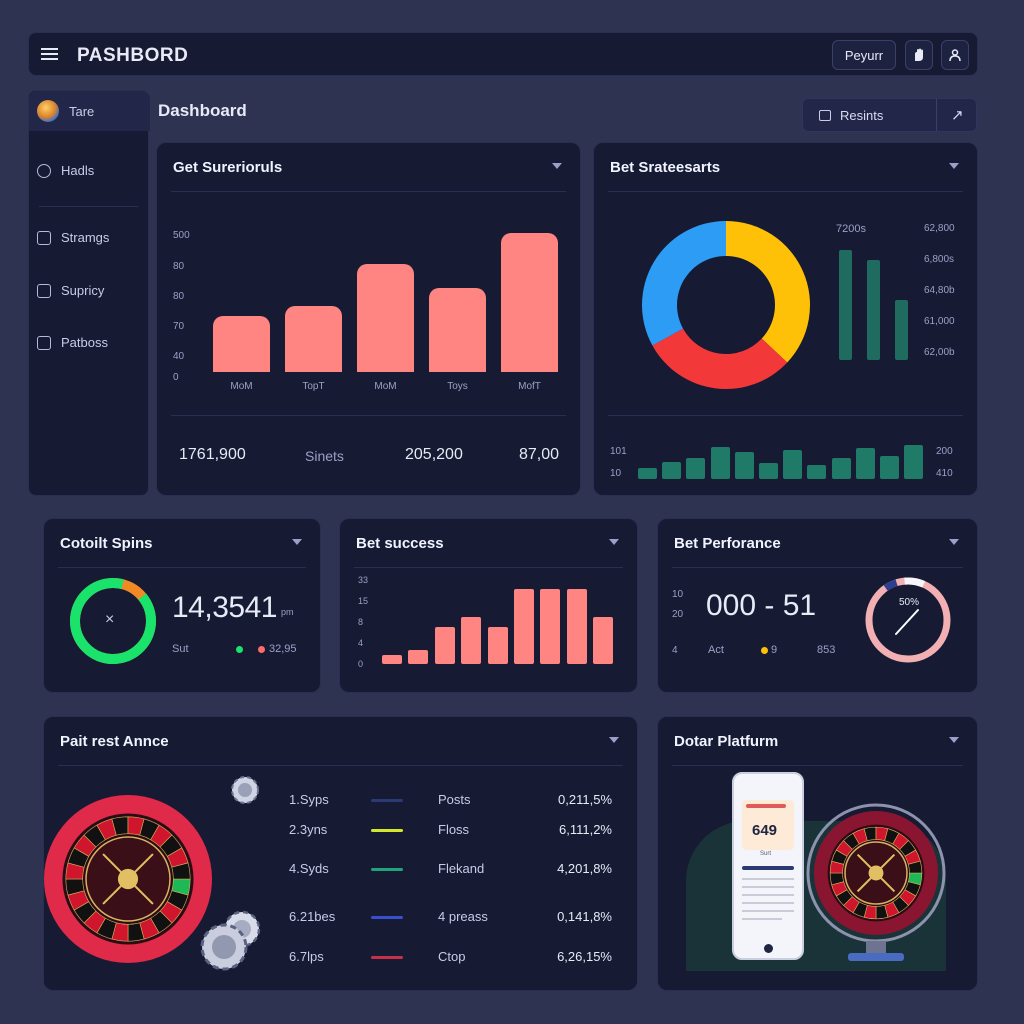 The image size is (1024, 1024). Describe the element at coordinates (70, 290) in the screenshot. I see `sidebar-item-supricy: Supricy` at that location.